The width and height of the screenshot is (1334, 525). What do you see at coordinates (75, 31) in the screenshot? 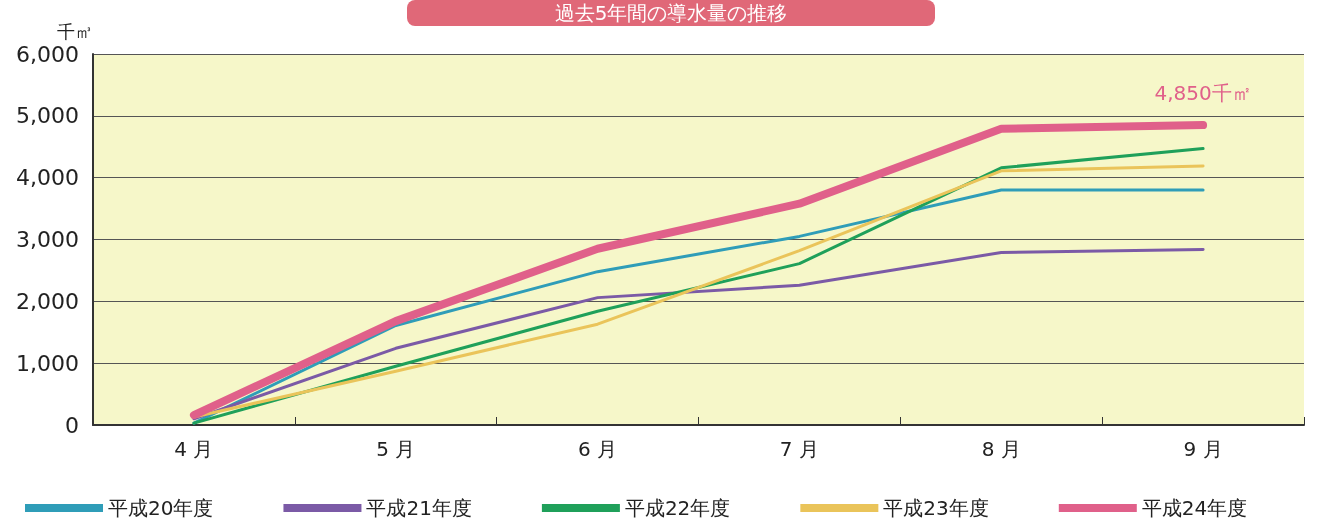
I see `y-axis-title: 千㎥` at bounding box center [75, 31].